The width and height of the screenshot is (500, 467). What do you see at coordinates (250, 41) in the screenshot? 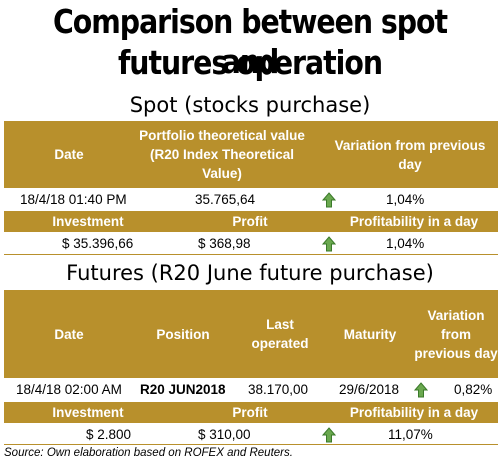
I see `main-title-line-1: Comparison between spot and` at bounding box center [250, 41].